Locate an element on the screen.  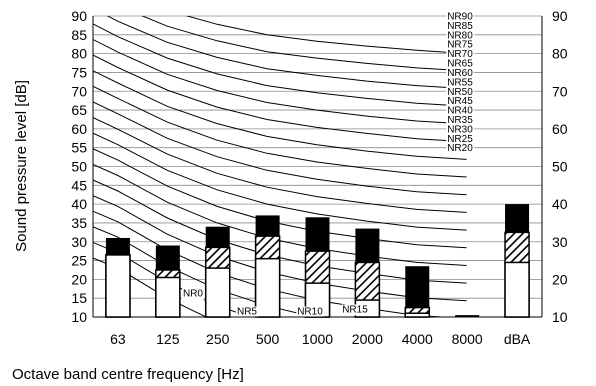
nr-label: NR50 is located at coordinates (460, 92).